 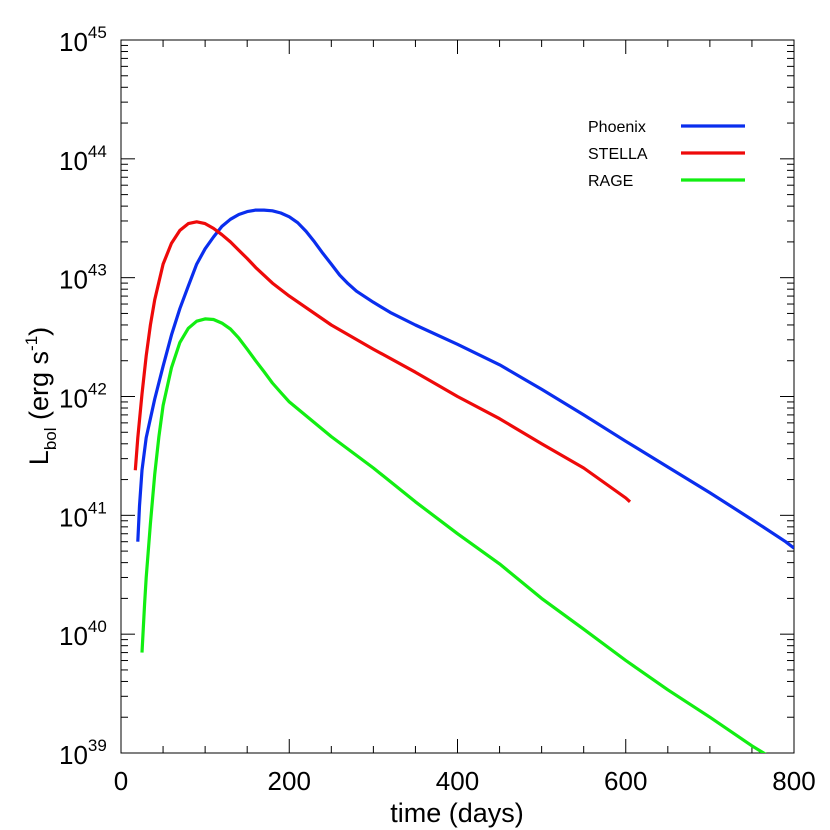 I want to click on x-tick-label: 0, so click(x=121, y=781).